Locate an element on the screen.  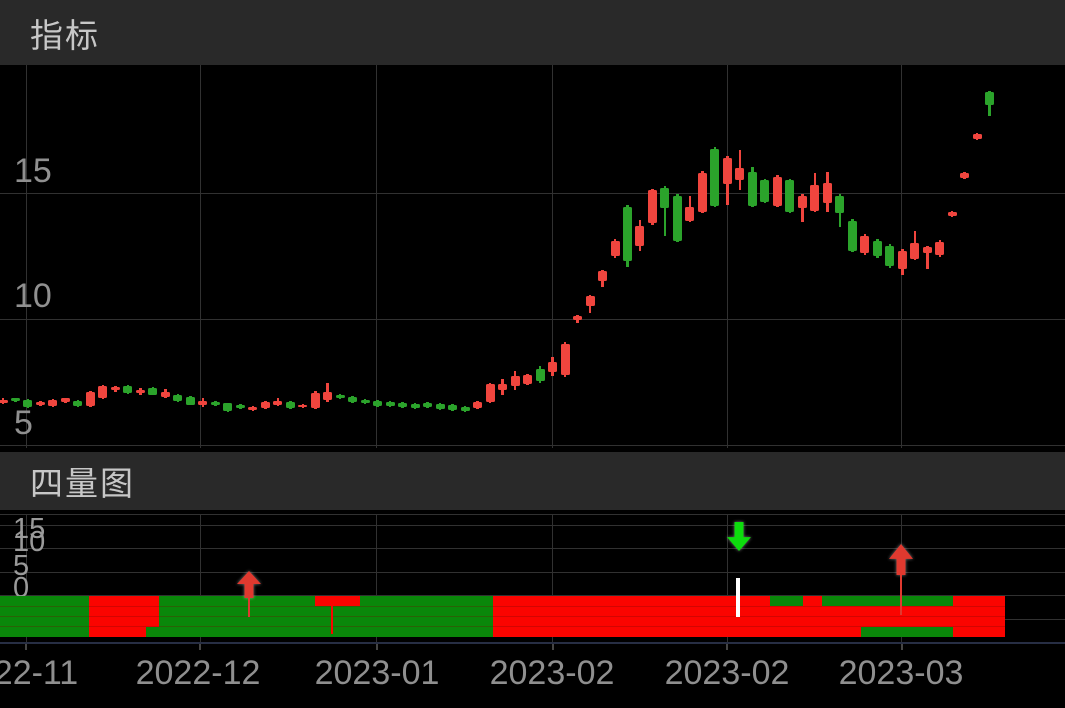
x-axis-label: 2023-02 is located at coordinates (552, 673).